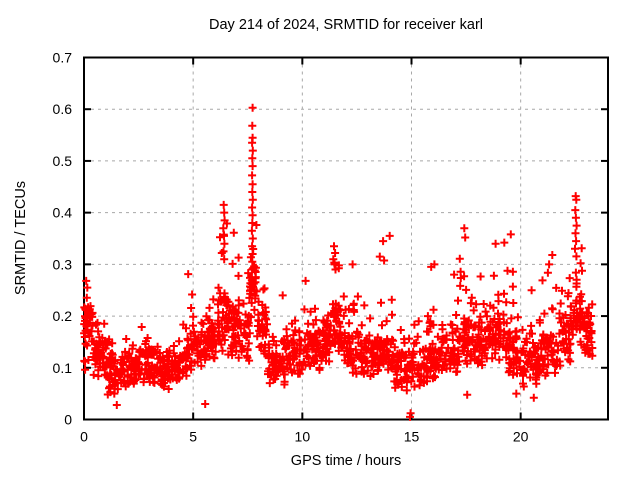 The width and height of the screenshot is (640, 480). I want to click on y-tick-label: 0.4, so click(63, 213).